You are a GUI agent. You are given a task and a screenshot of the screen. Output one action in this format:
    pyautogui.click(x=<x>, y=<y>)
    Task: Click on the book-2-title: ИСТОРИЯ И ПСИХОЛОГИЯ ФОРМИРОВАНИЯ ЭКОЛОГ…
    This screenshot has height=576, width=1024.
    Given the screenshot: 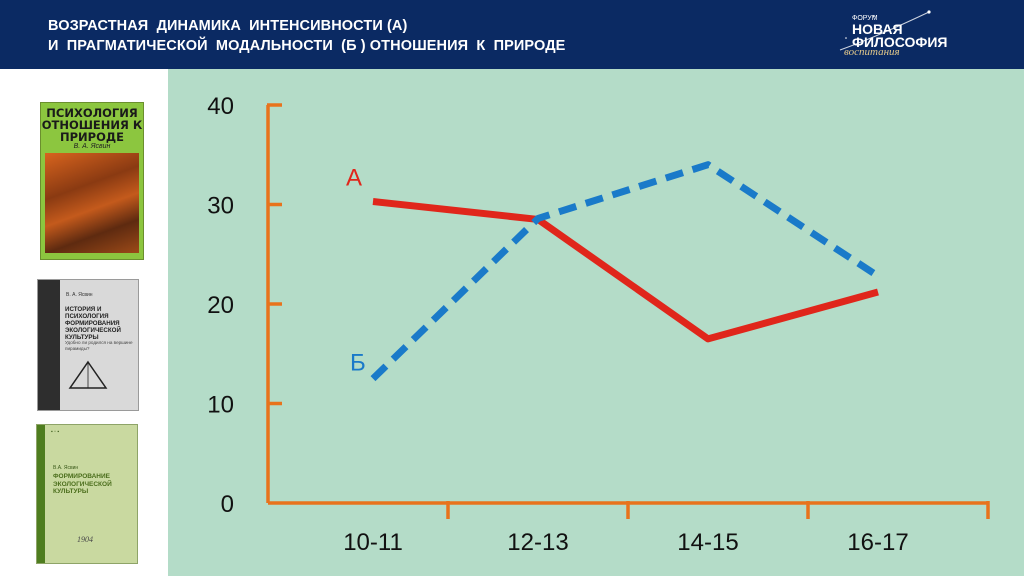 What is the action you would take?
    pyautogui.click(x=93, y=323)
    